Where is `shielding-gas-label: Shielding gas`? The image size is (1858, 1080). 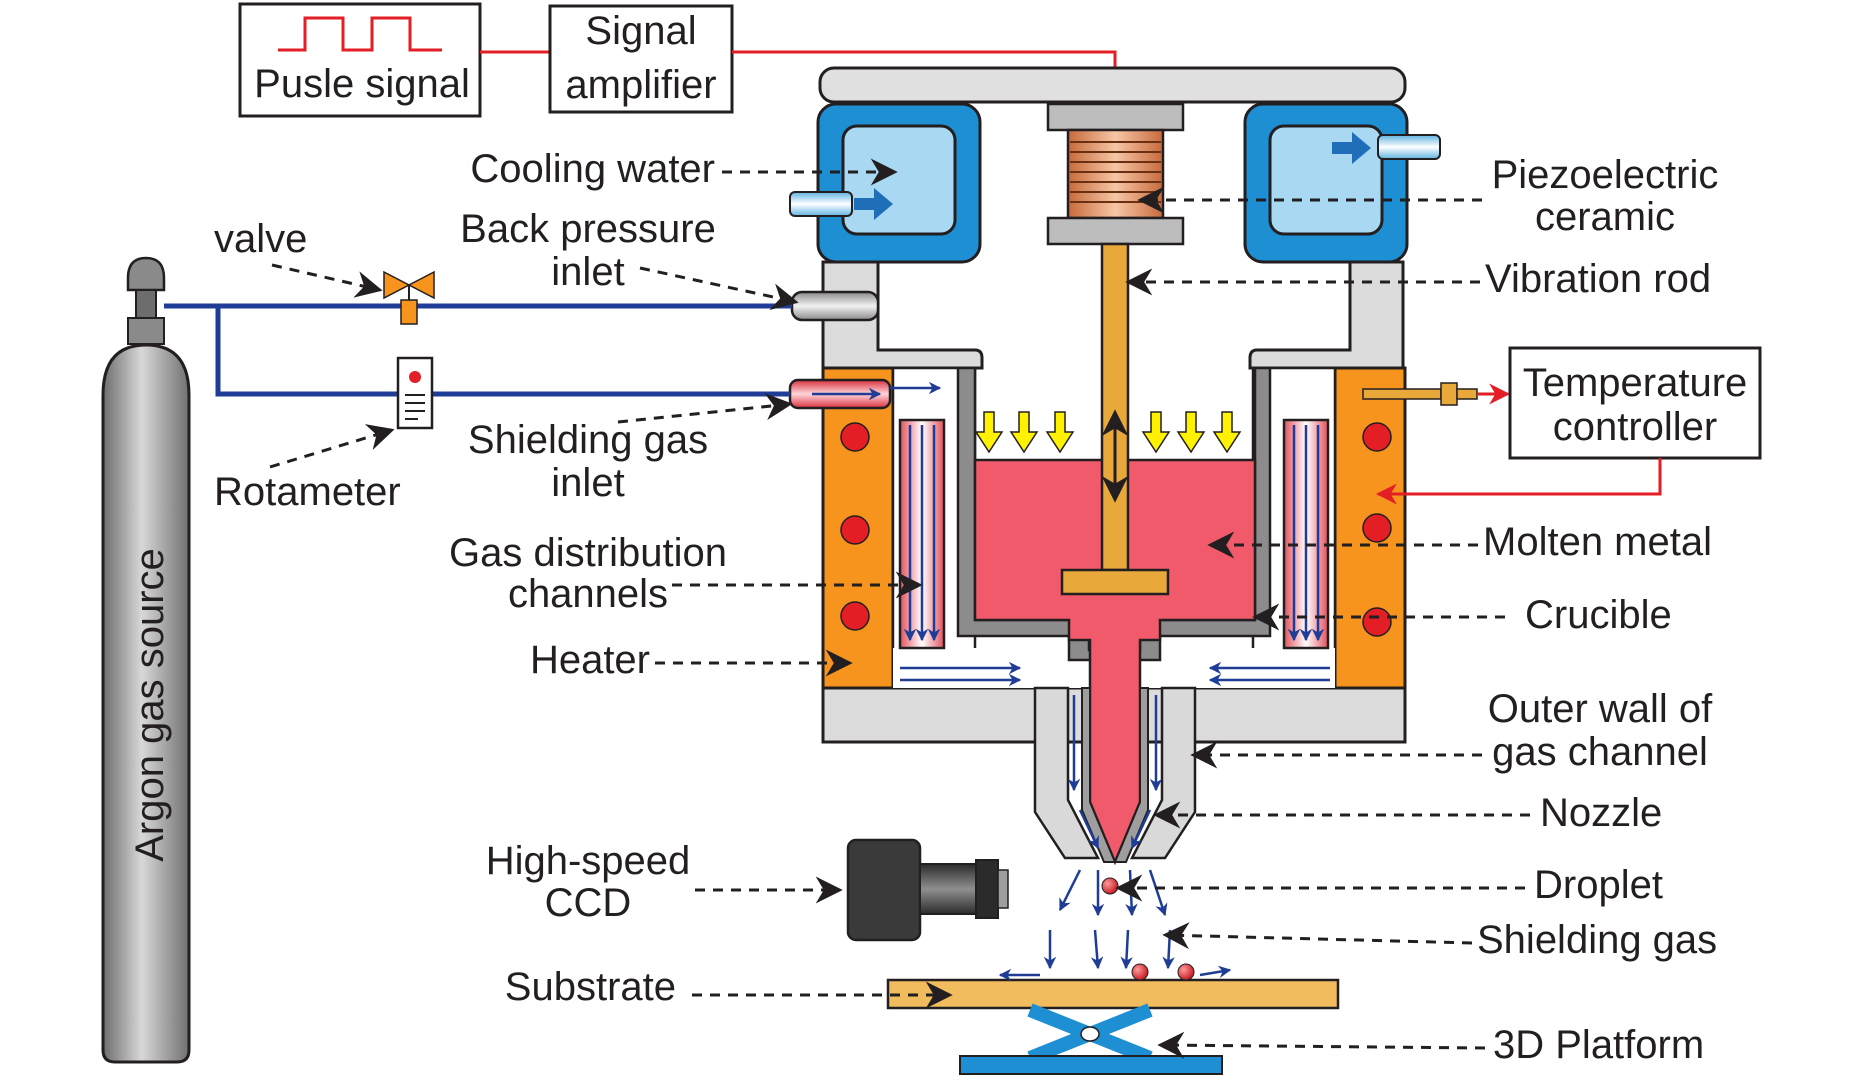
shielding-gas-label: Shielding gas is located at coordinates (1597, 940).